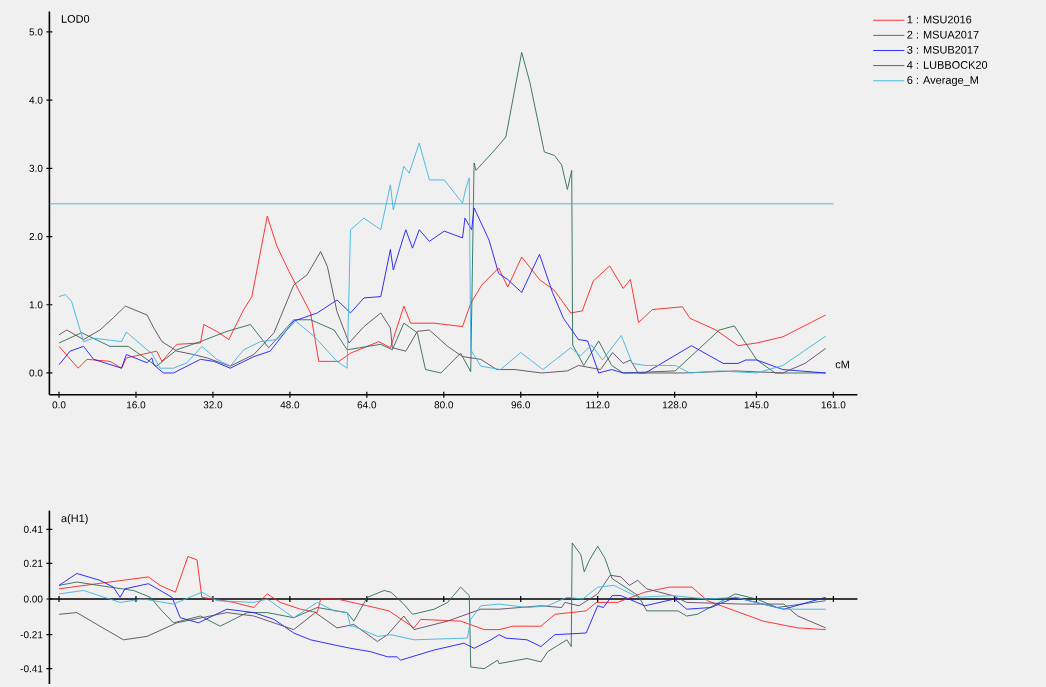 Image resolution: width=1046 pixels, height=687 pixels. Describe the element at coordinates (842, 364) in the screenshot. I see `x-axis-title: cM` at that location.